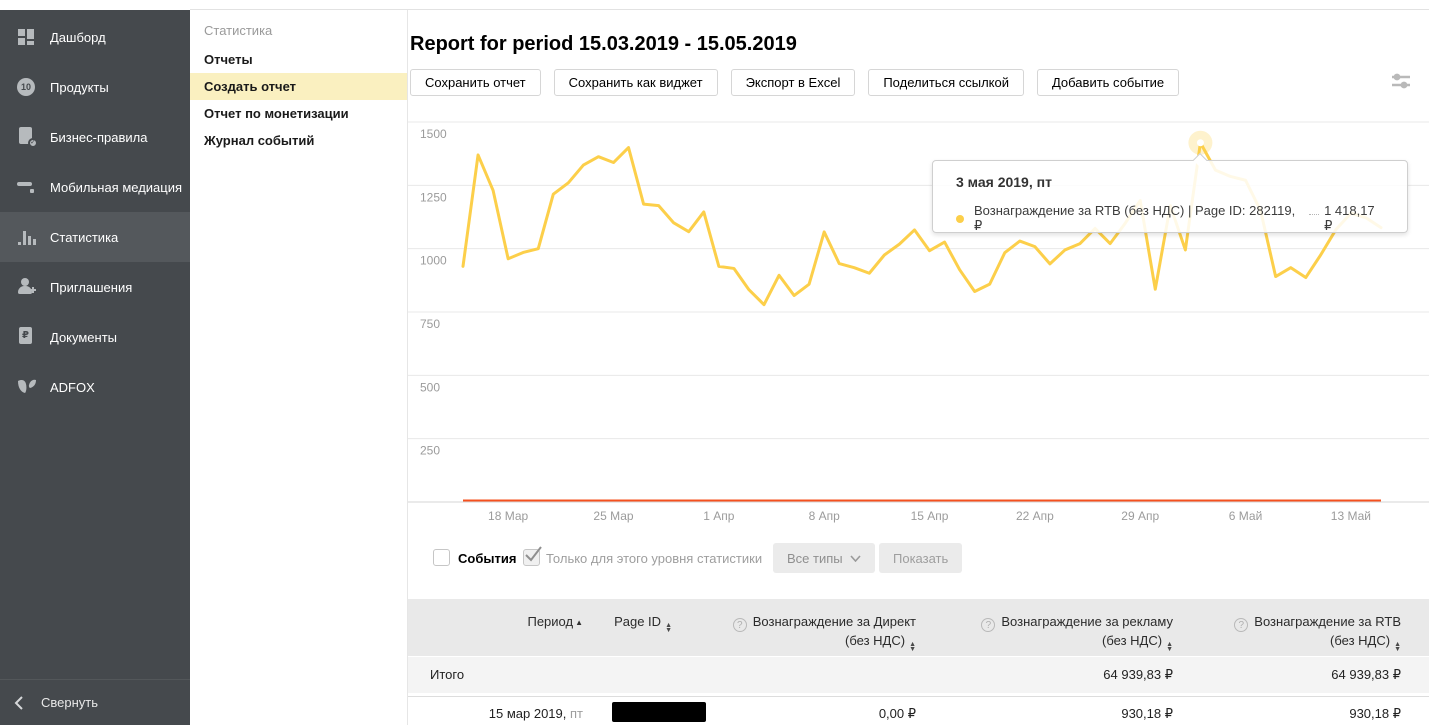 The height and width of the screenshot is (725, 1429). I want to click on sidebar-item-mobile-mediation: Мобильная медиация, so click(95, 187).